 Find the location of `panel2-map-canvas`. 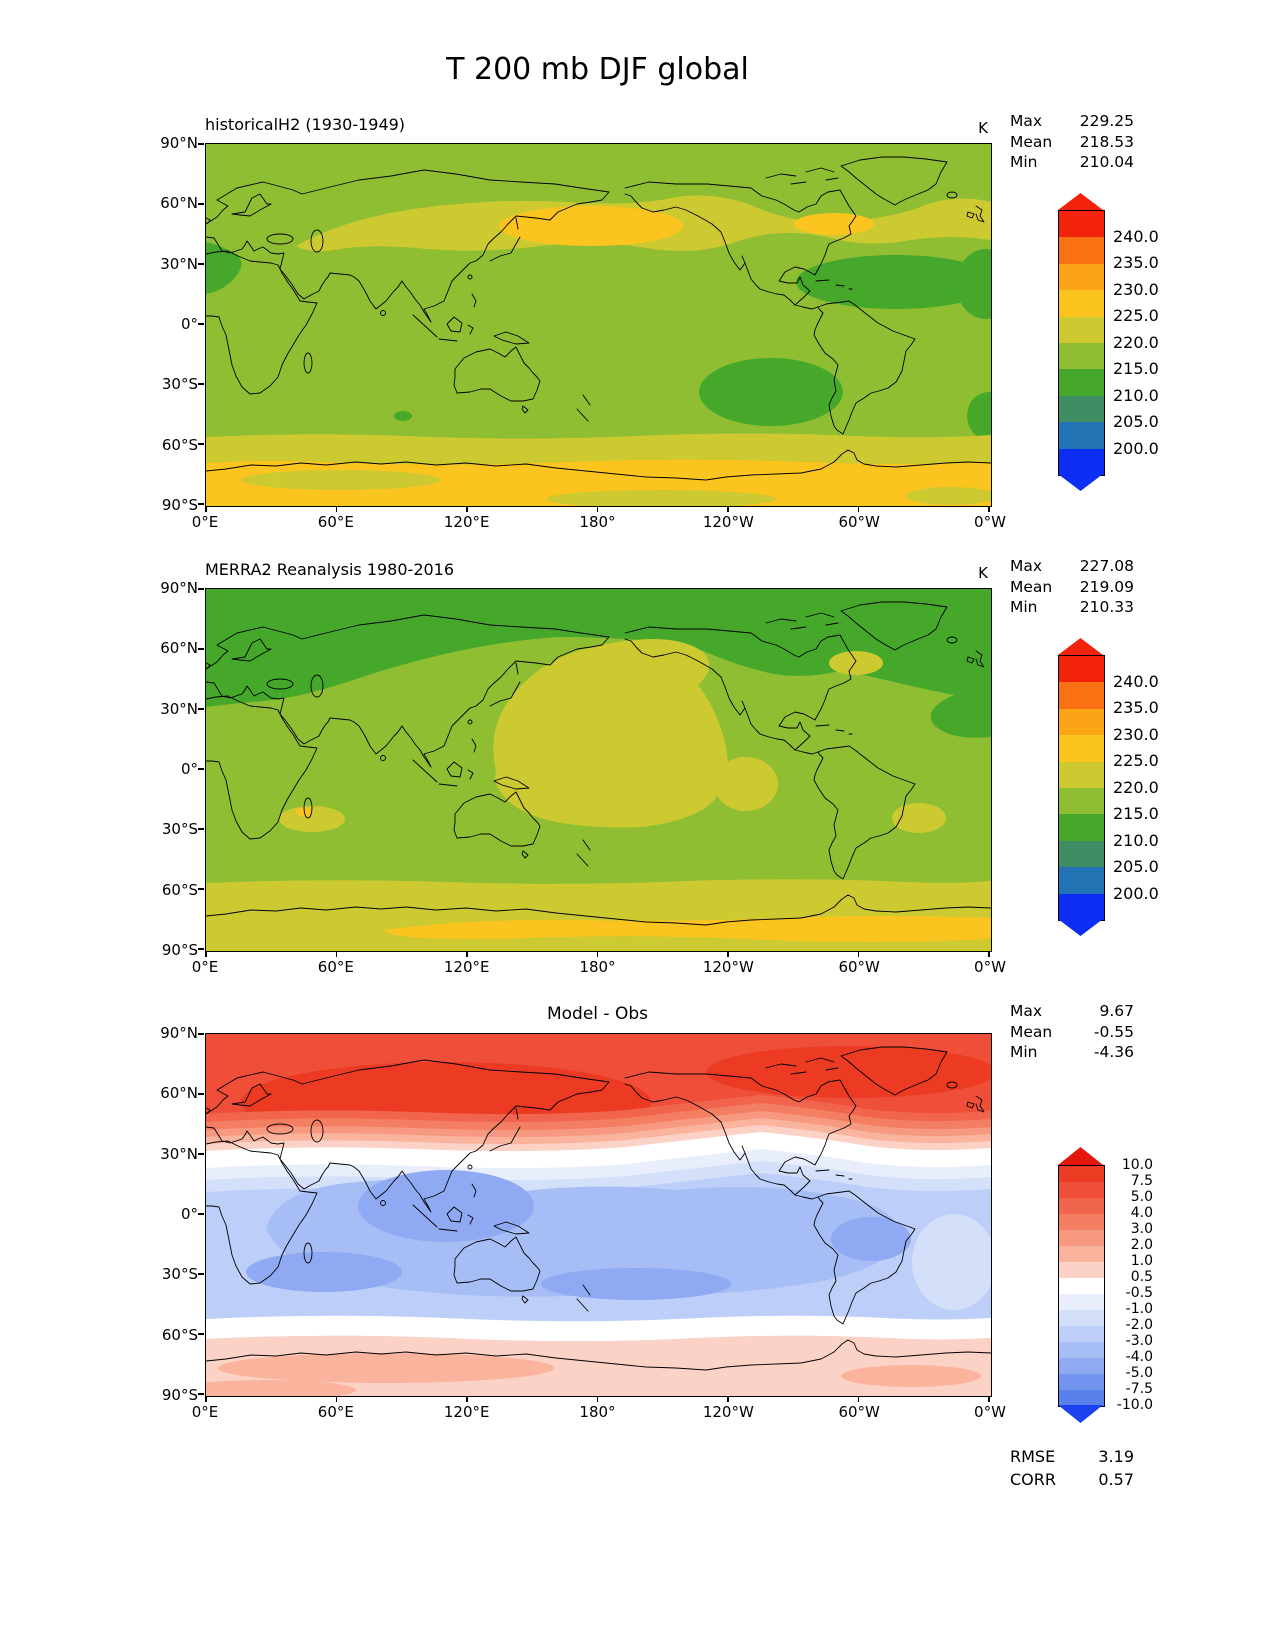

panel2-map-canvas is located at coordinates (598, 770).